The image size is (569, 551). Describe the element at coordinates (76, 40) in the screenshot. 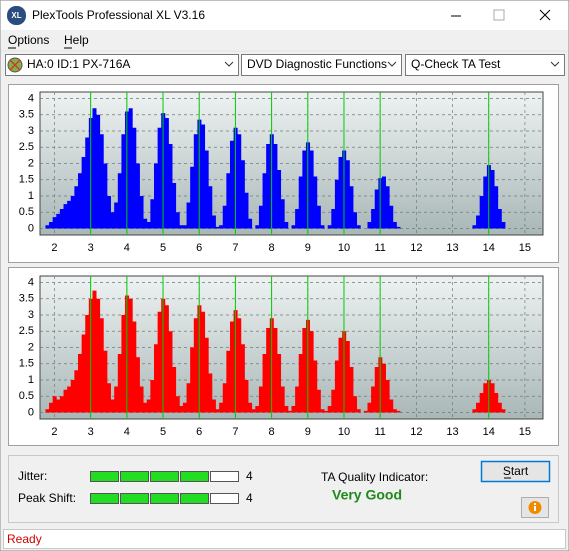

I see `menu-item: Help` at that location.